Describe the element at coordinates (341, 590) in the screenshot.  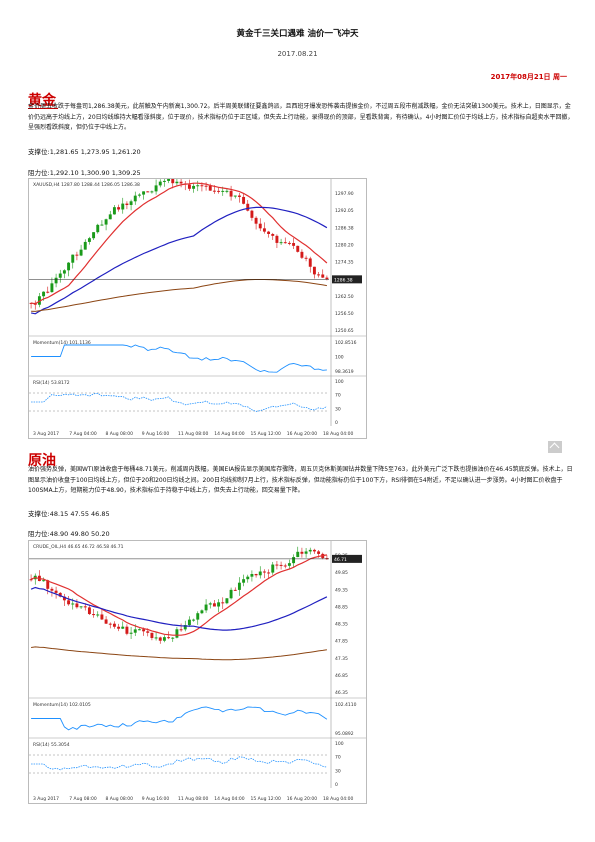
I see `price-tick-label: 49.35` at that location.